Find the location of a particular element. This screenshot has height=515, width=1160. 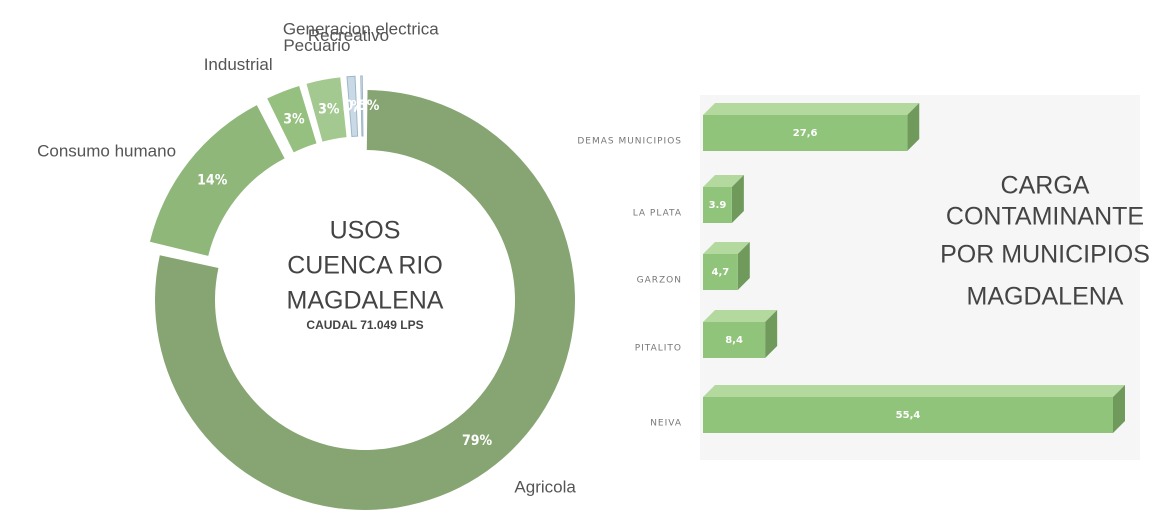

slice-category-label: Pecuario is located at coordinates (316, 45).